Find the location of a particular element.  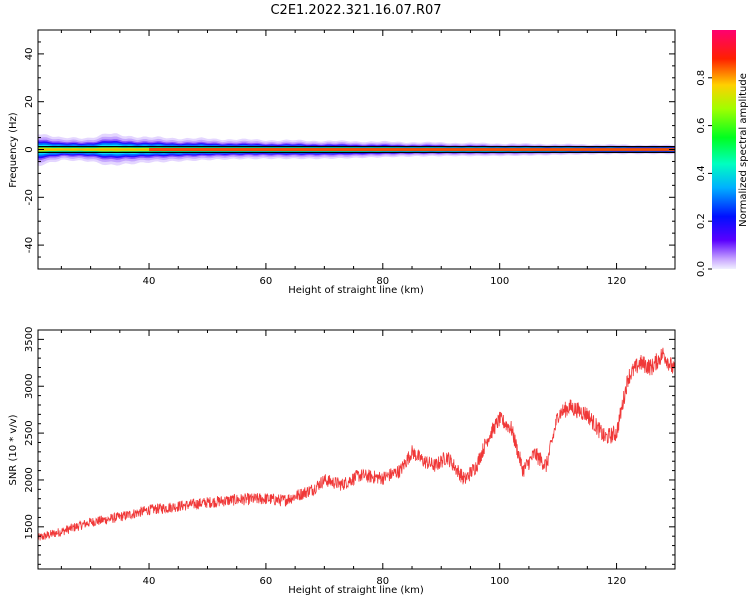

colorbar-tick-label: 0.6 is located at coordinates (701, 126).